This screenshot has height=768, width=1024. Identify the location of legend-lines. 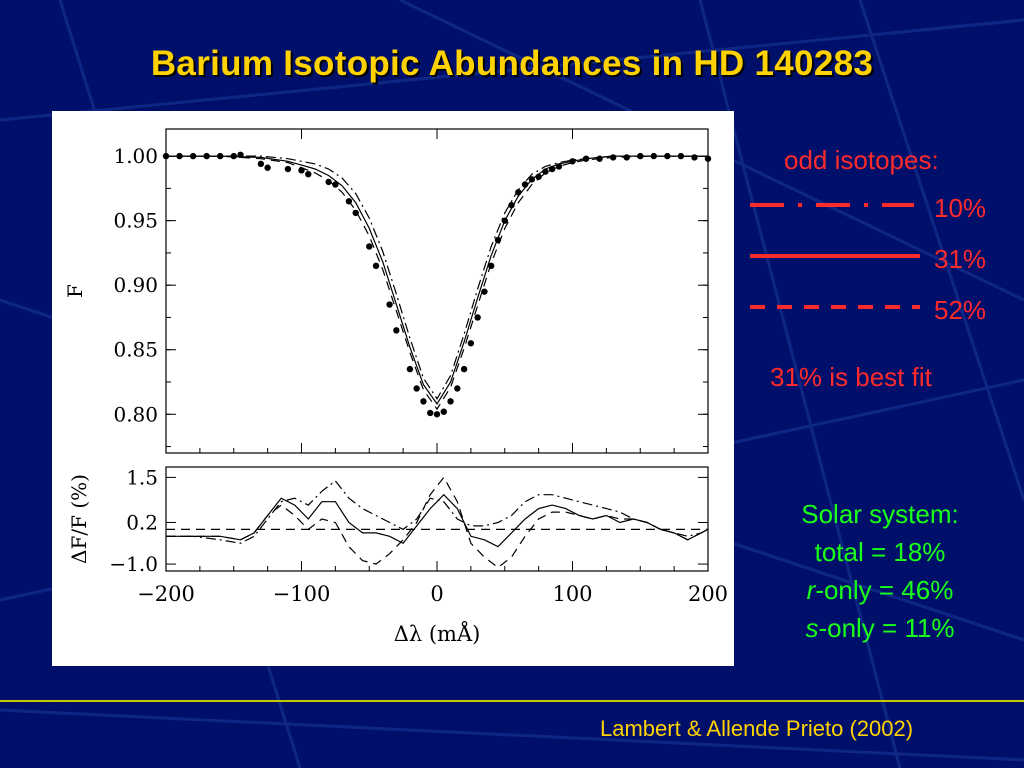
(835, 256).